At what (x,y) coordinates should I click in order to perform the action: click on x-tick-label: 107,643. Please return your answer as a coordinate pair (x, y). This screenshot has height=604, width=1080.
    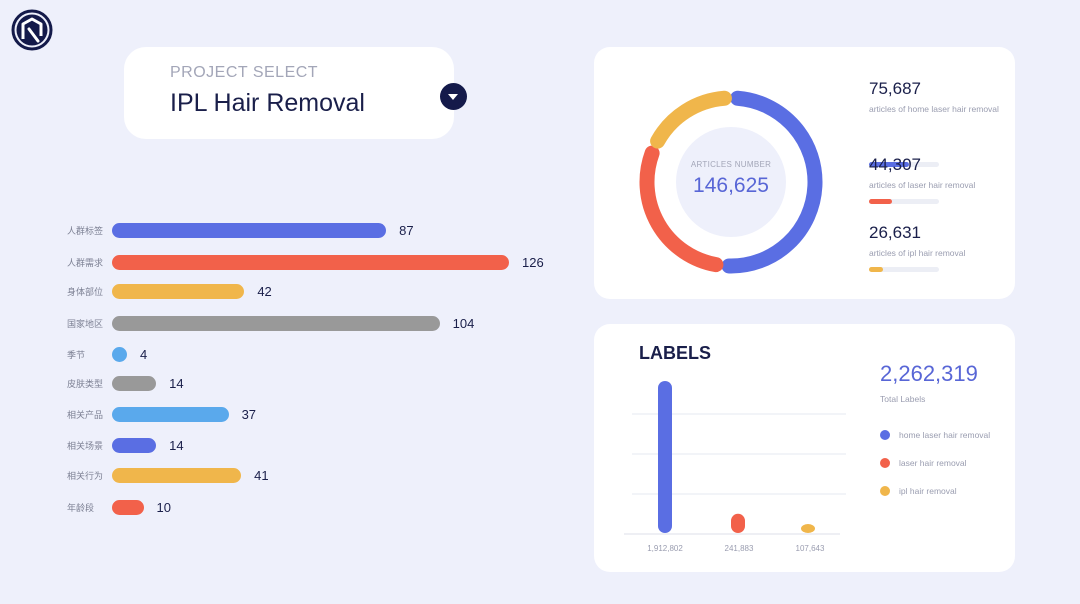
    Looking at the image, I should click on (810, 548).